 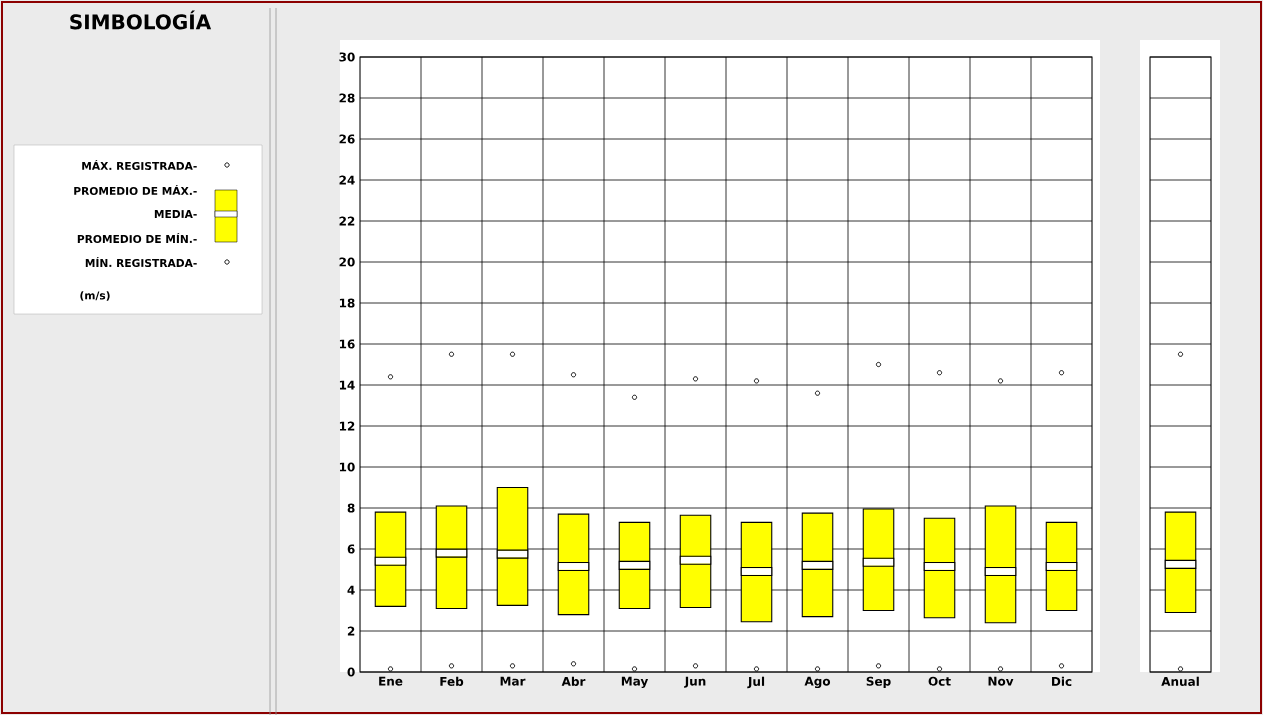 I want to click on y-tick-label: 6, so click(x=351, y=549).